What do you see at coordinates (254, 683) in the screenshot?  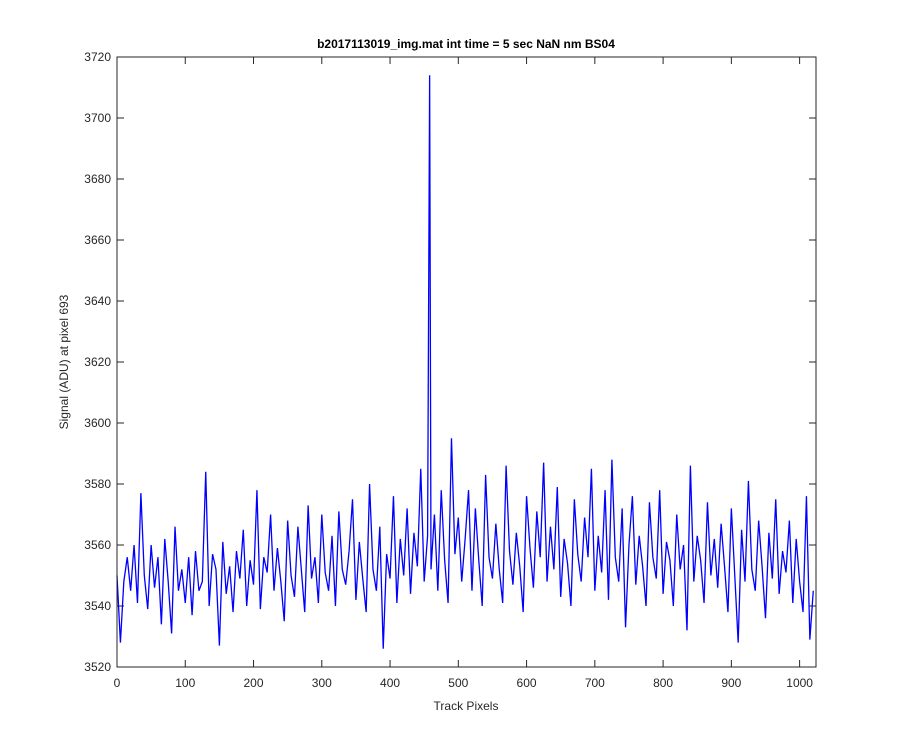 I see `x-tick-label: 200` at bounding box center [254, 683].